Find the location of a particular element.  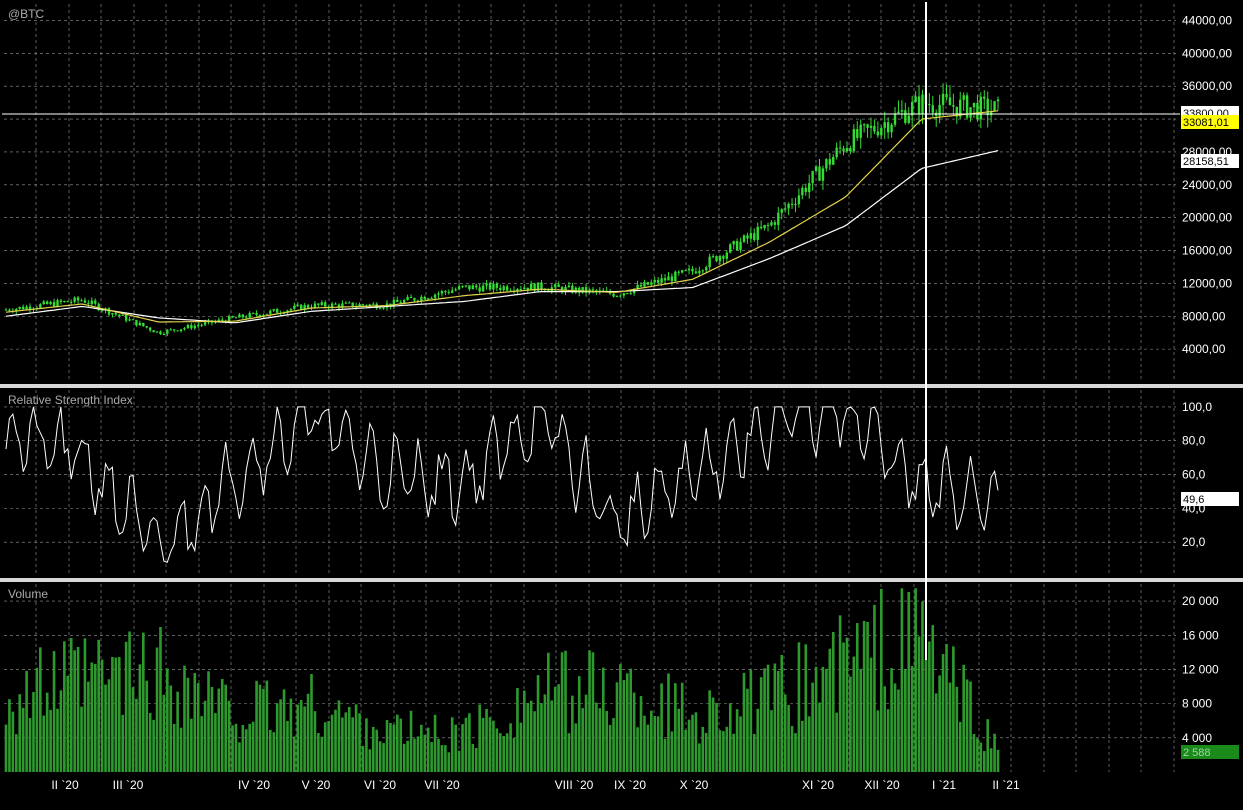

pane-separator-rsi-volume is located at coordinates (621, 580).